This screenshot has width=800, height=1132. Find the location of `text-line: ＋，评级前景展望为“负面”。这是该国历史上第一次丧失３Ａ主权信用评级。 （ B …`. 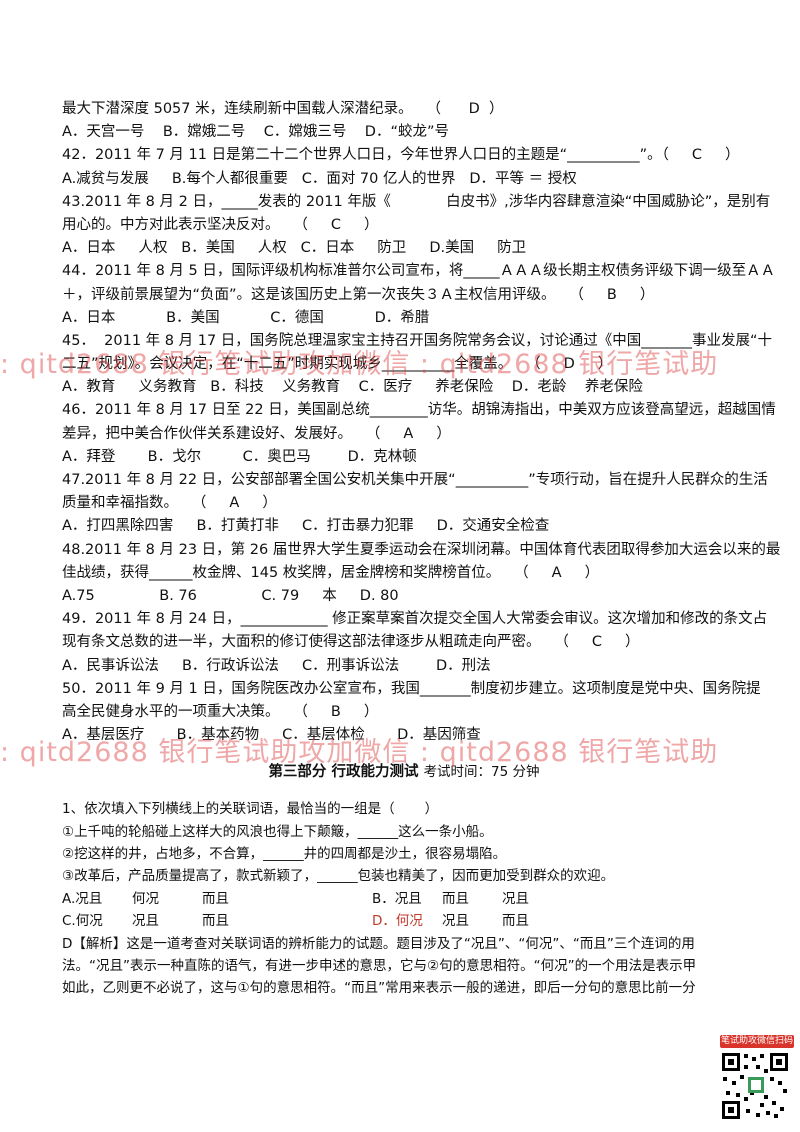

text-line: ＋，评级前景展望为“负面”。这是该国历史上第一次丧失３Ａ主权信用评级。 （ B … is located at coordinates (358, 294).